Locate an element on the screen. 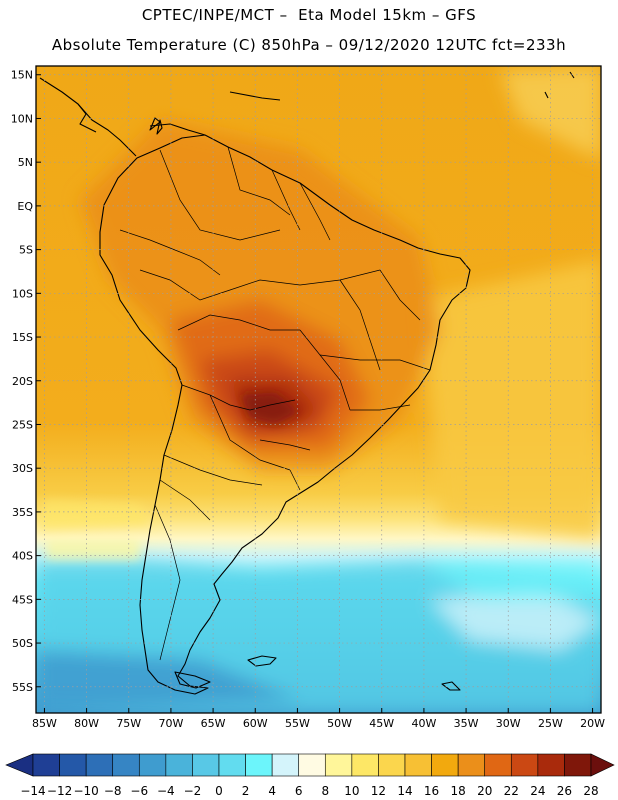 The image size is (618, 800). colorbar-label: −10 is located at coordinates (85, 791).